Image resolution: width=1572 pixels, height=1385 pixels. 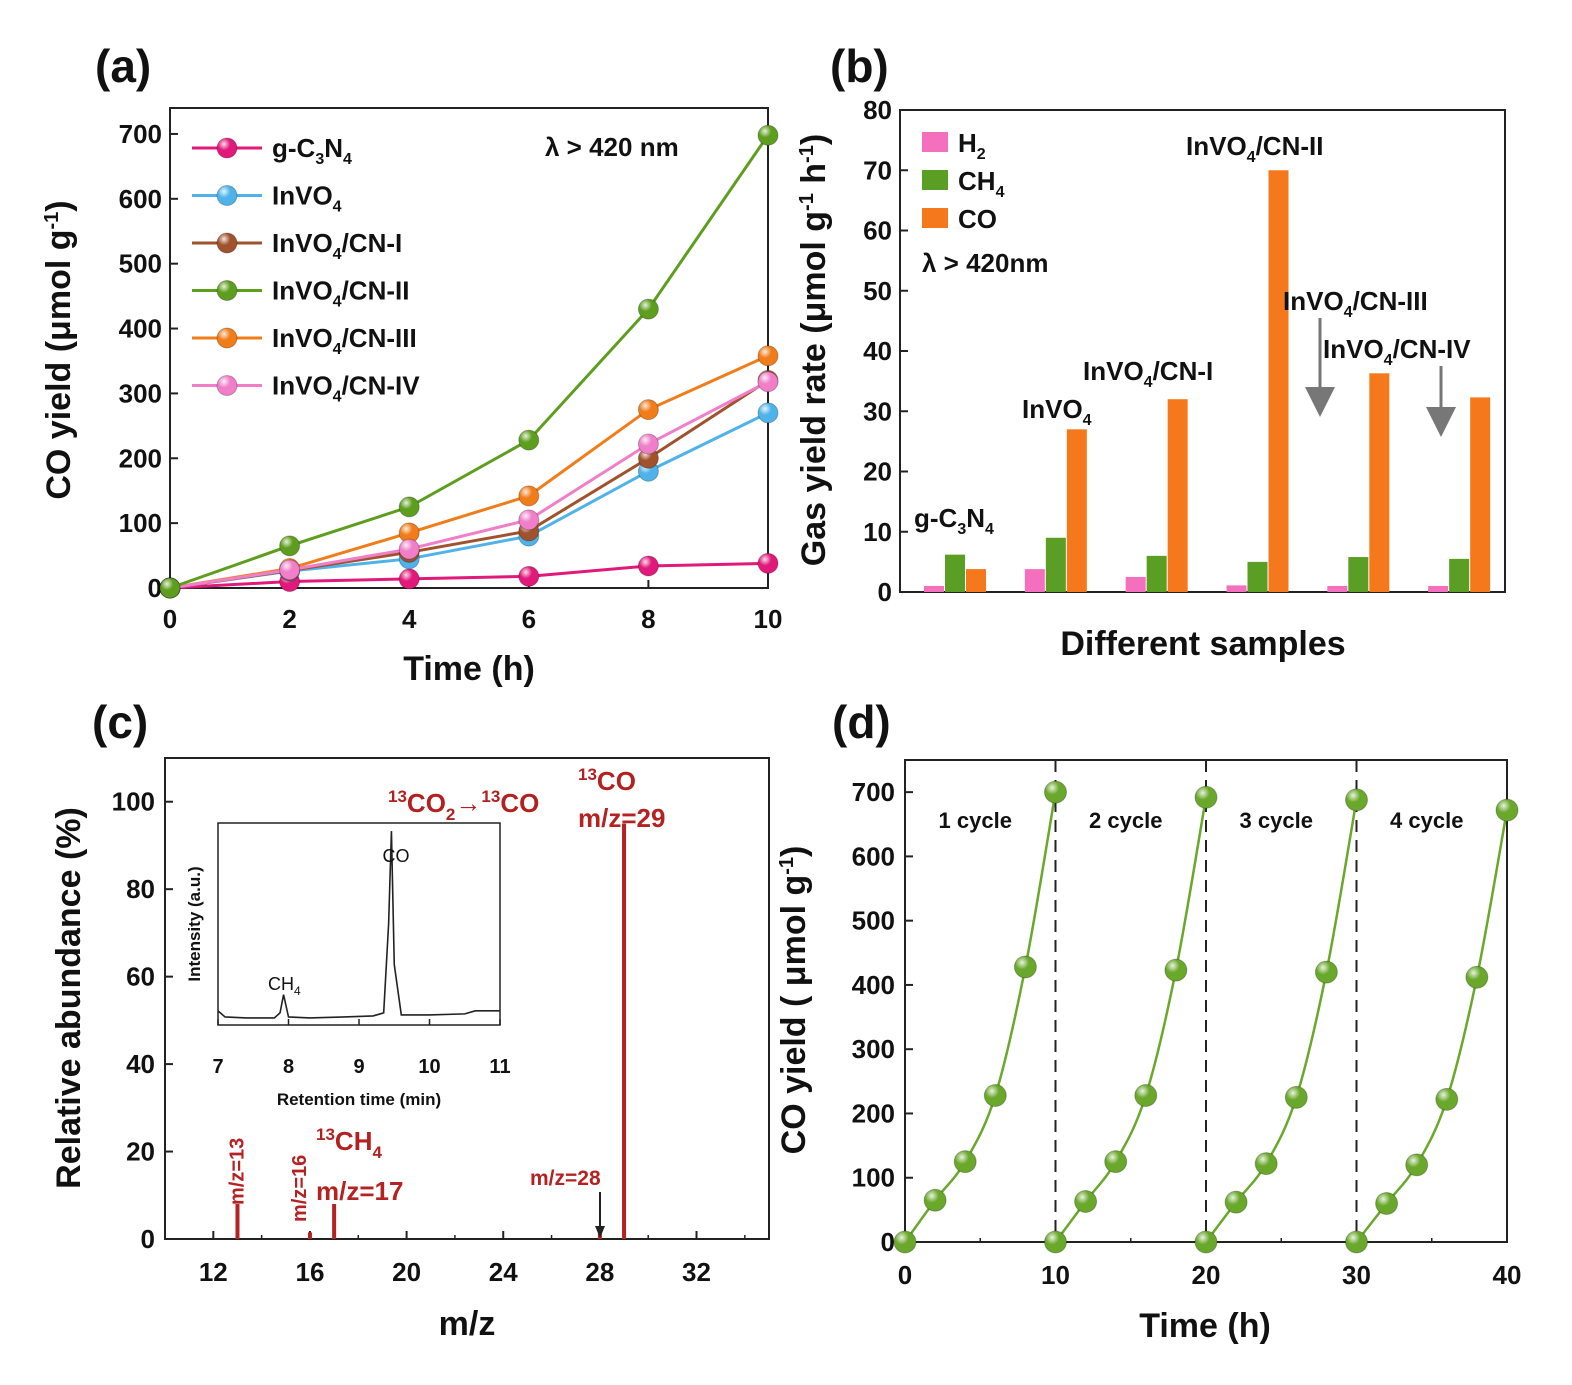 What do you see at coordinates (1135, 584) in the screenshot?
I see `bar-H2-InVO4/CN-I` at bounding box center [1135, 584].